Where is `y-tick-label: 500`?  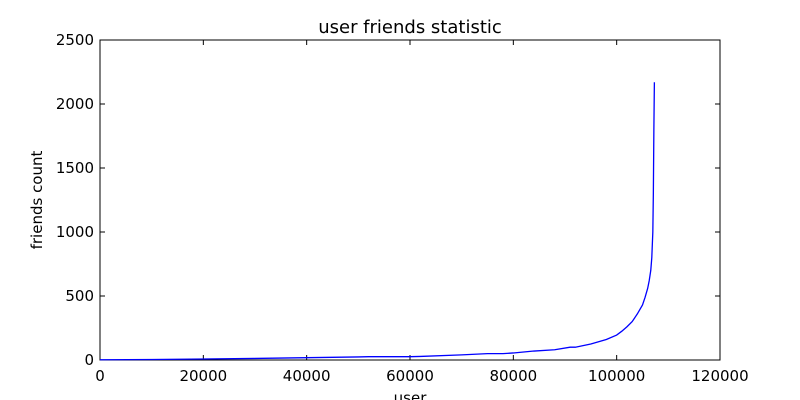
y-tick-label: 500 is located at coordinates (79, 296).